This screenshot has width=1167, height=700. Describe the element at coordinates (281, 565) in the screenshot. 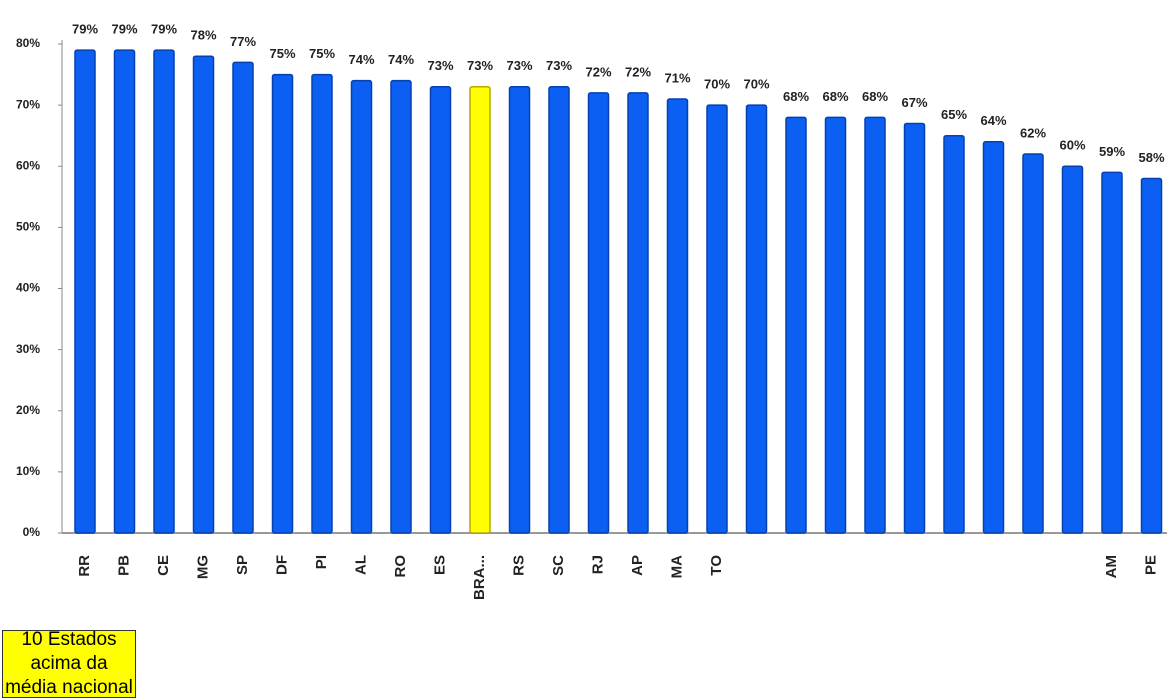

I see `x-tick-label: DF` at that location.